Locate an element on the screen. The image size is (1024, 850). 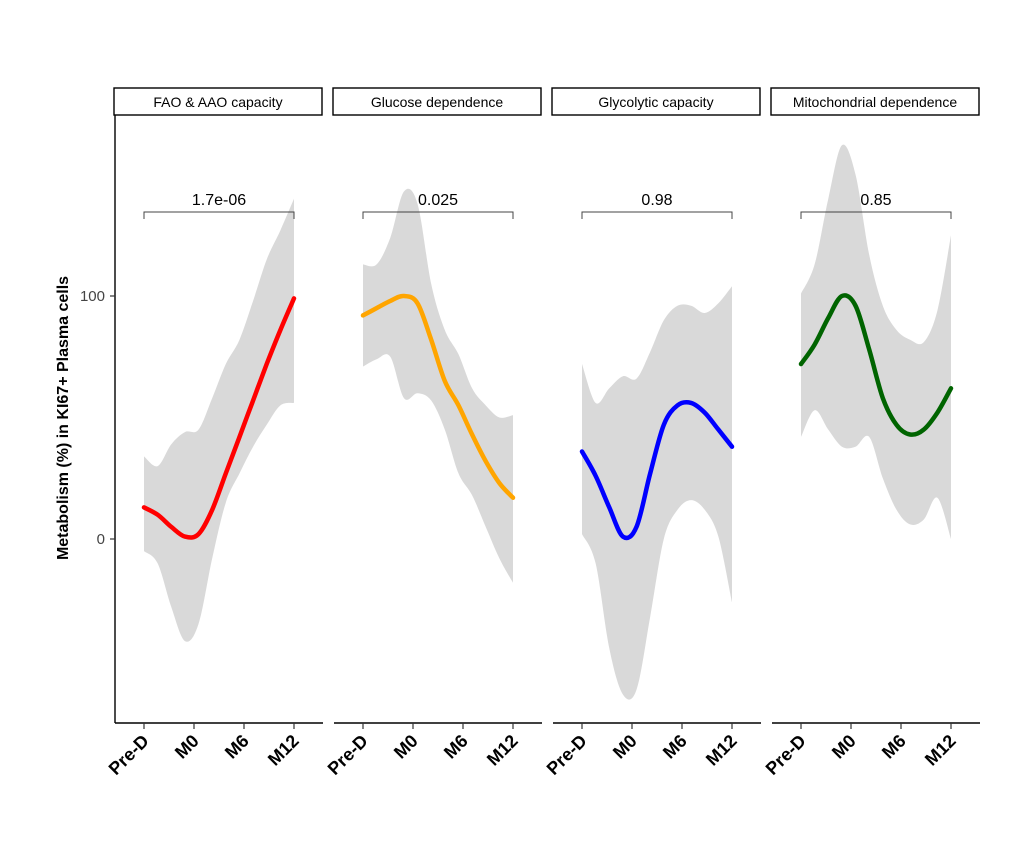
facet-strip: Glycolytic capacity is located at coordinates (656, 101).